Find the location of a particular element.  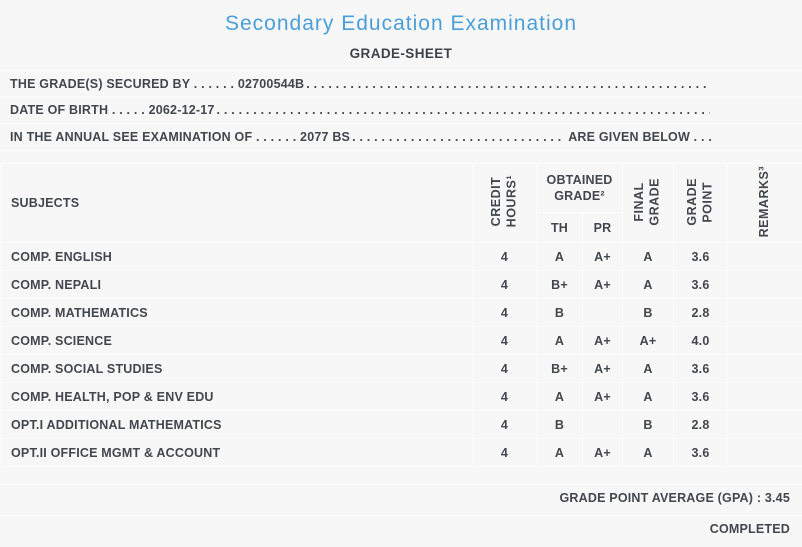

table-row: COMP. HEALTH, POP & ENV EDU 4 A A+ A 3.6 is located at coordinates (401, 396).